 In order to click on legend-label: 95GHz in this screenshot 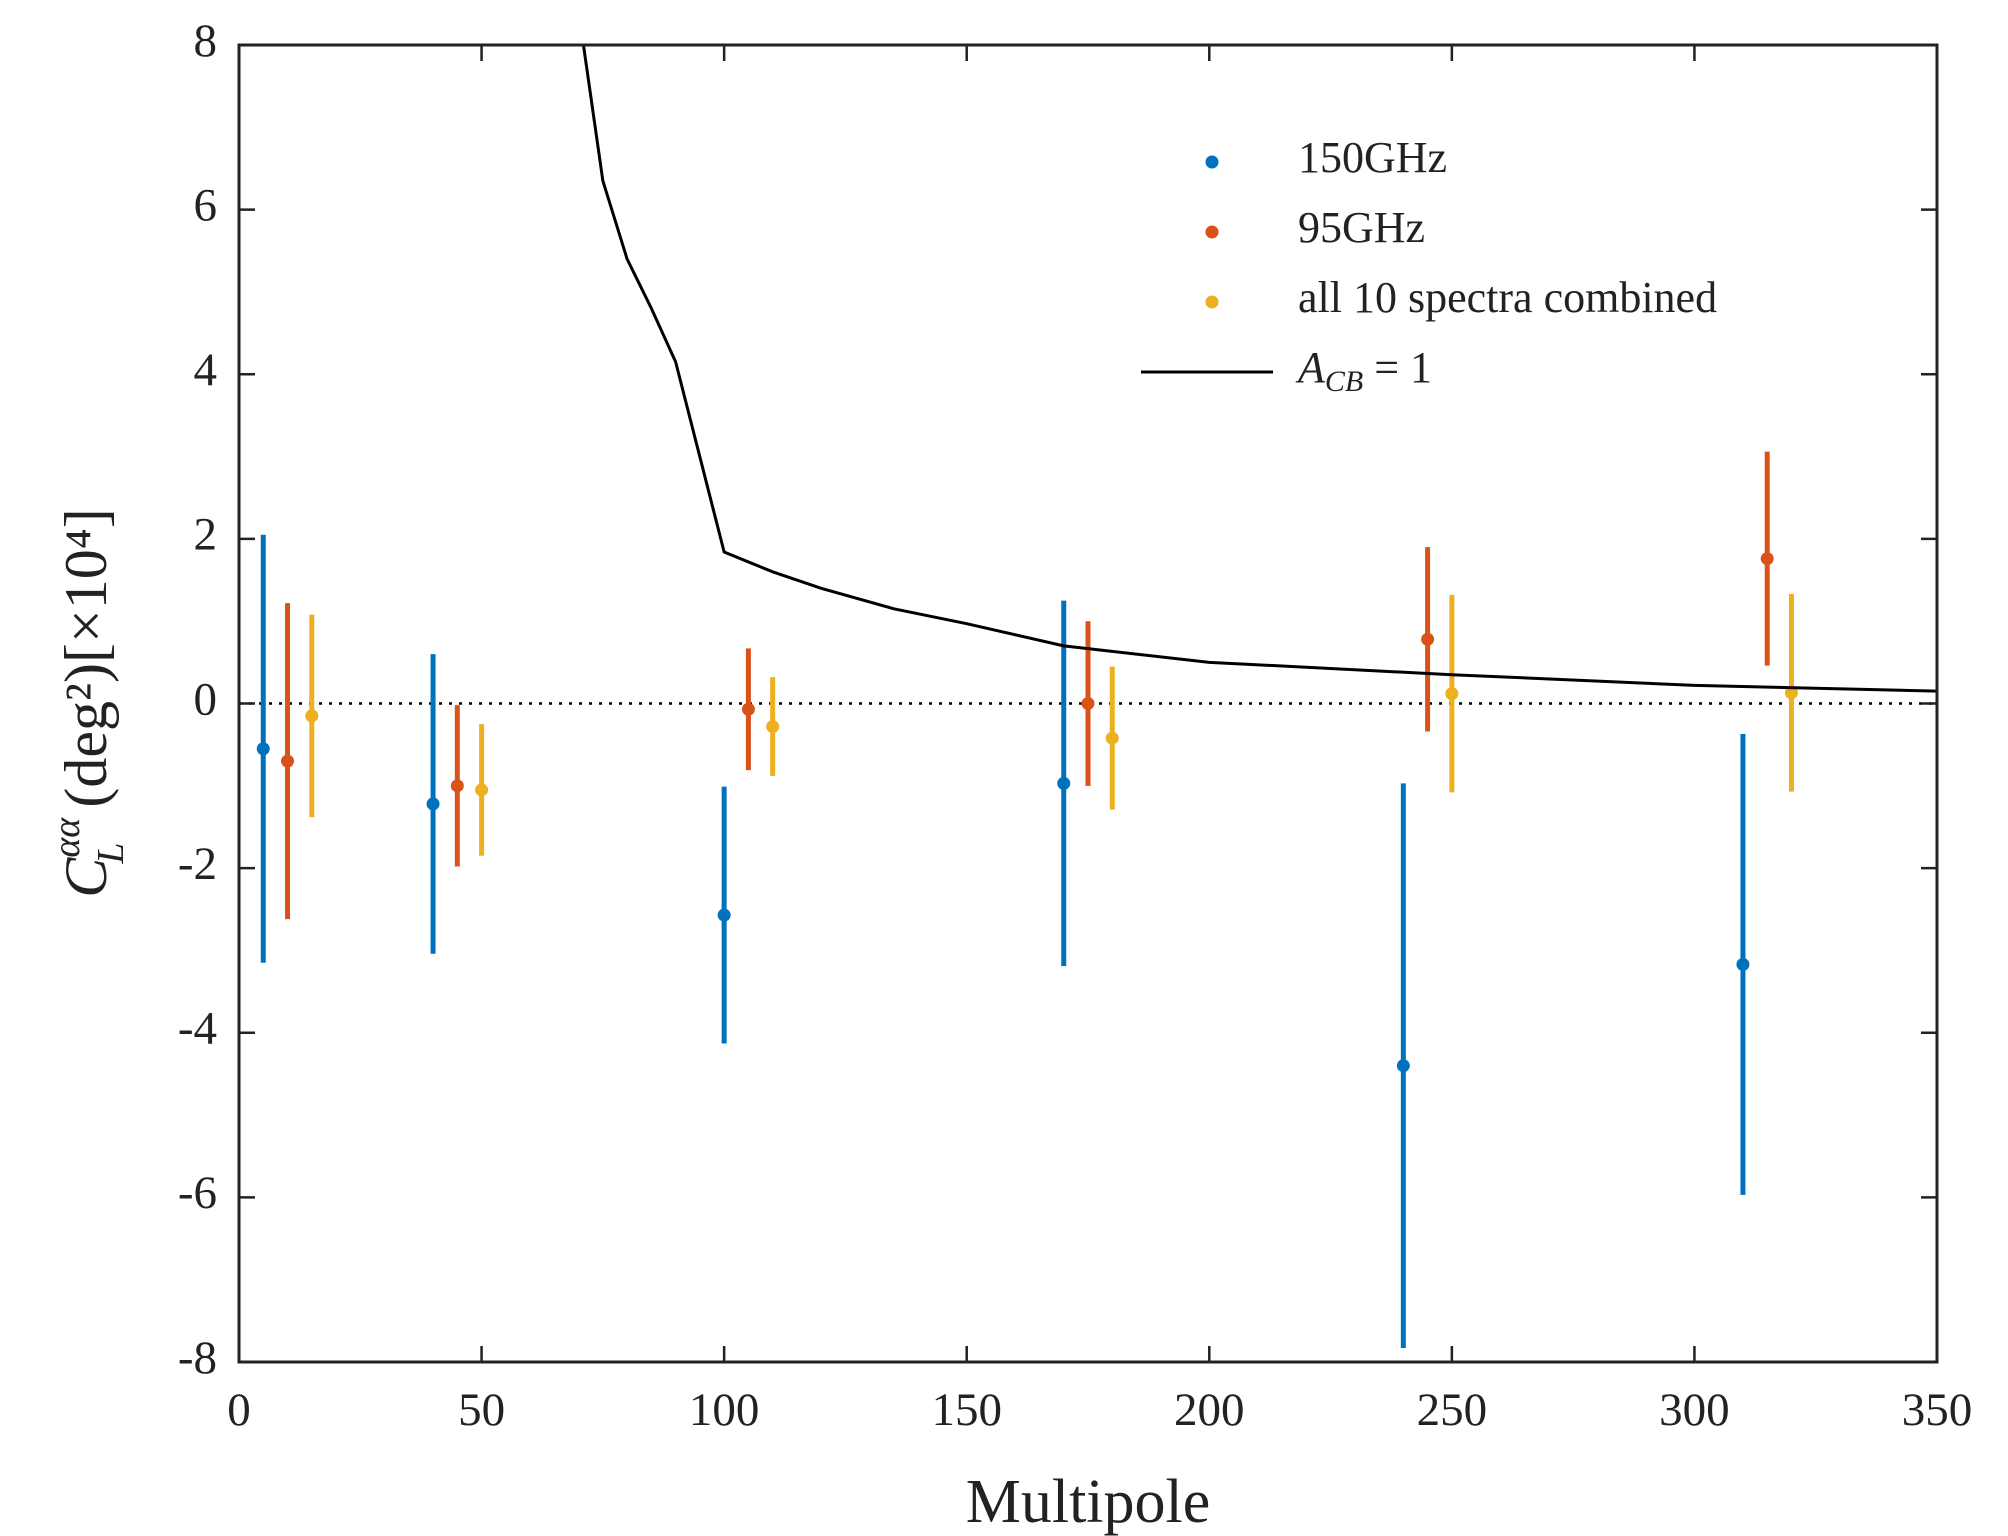, I will do `click(1361, 227)`.